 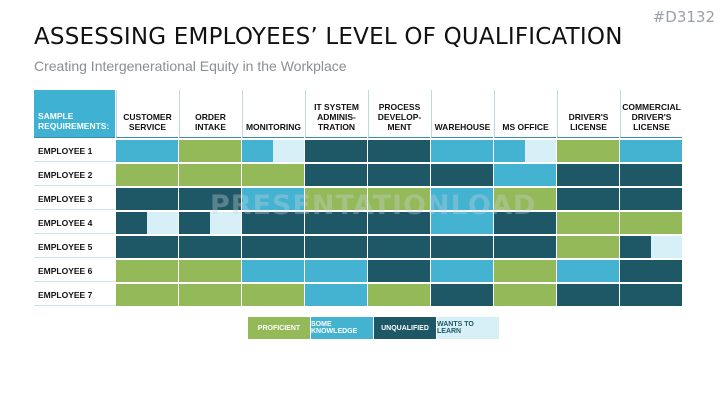 What do you see at coordinates (74, 126) in the screenshot?
I see `corner-header-line: REQUIREMENTS:` at bounding box center [74, 126].